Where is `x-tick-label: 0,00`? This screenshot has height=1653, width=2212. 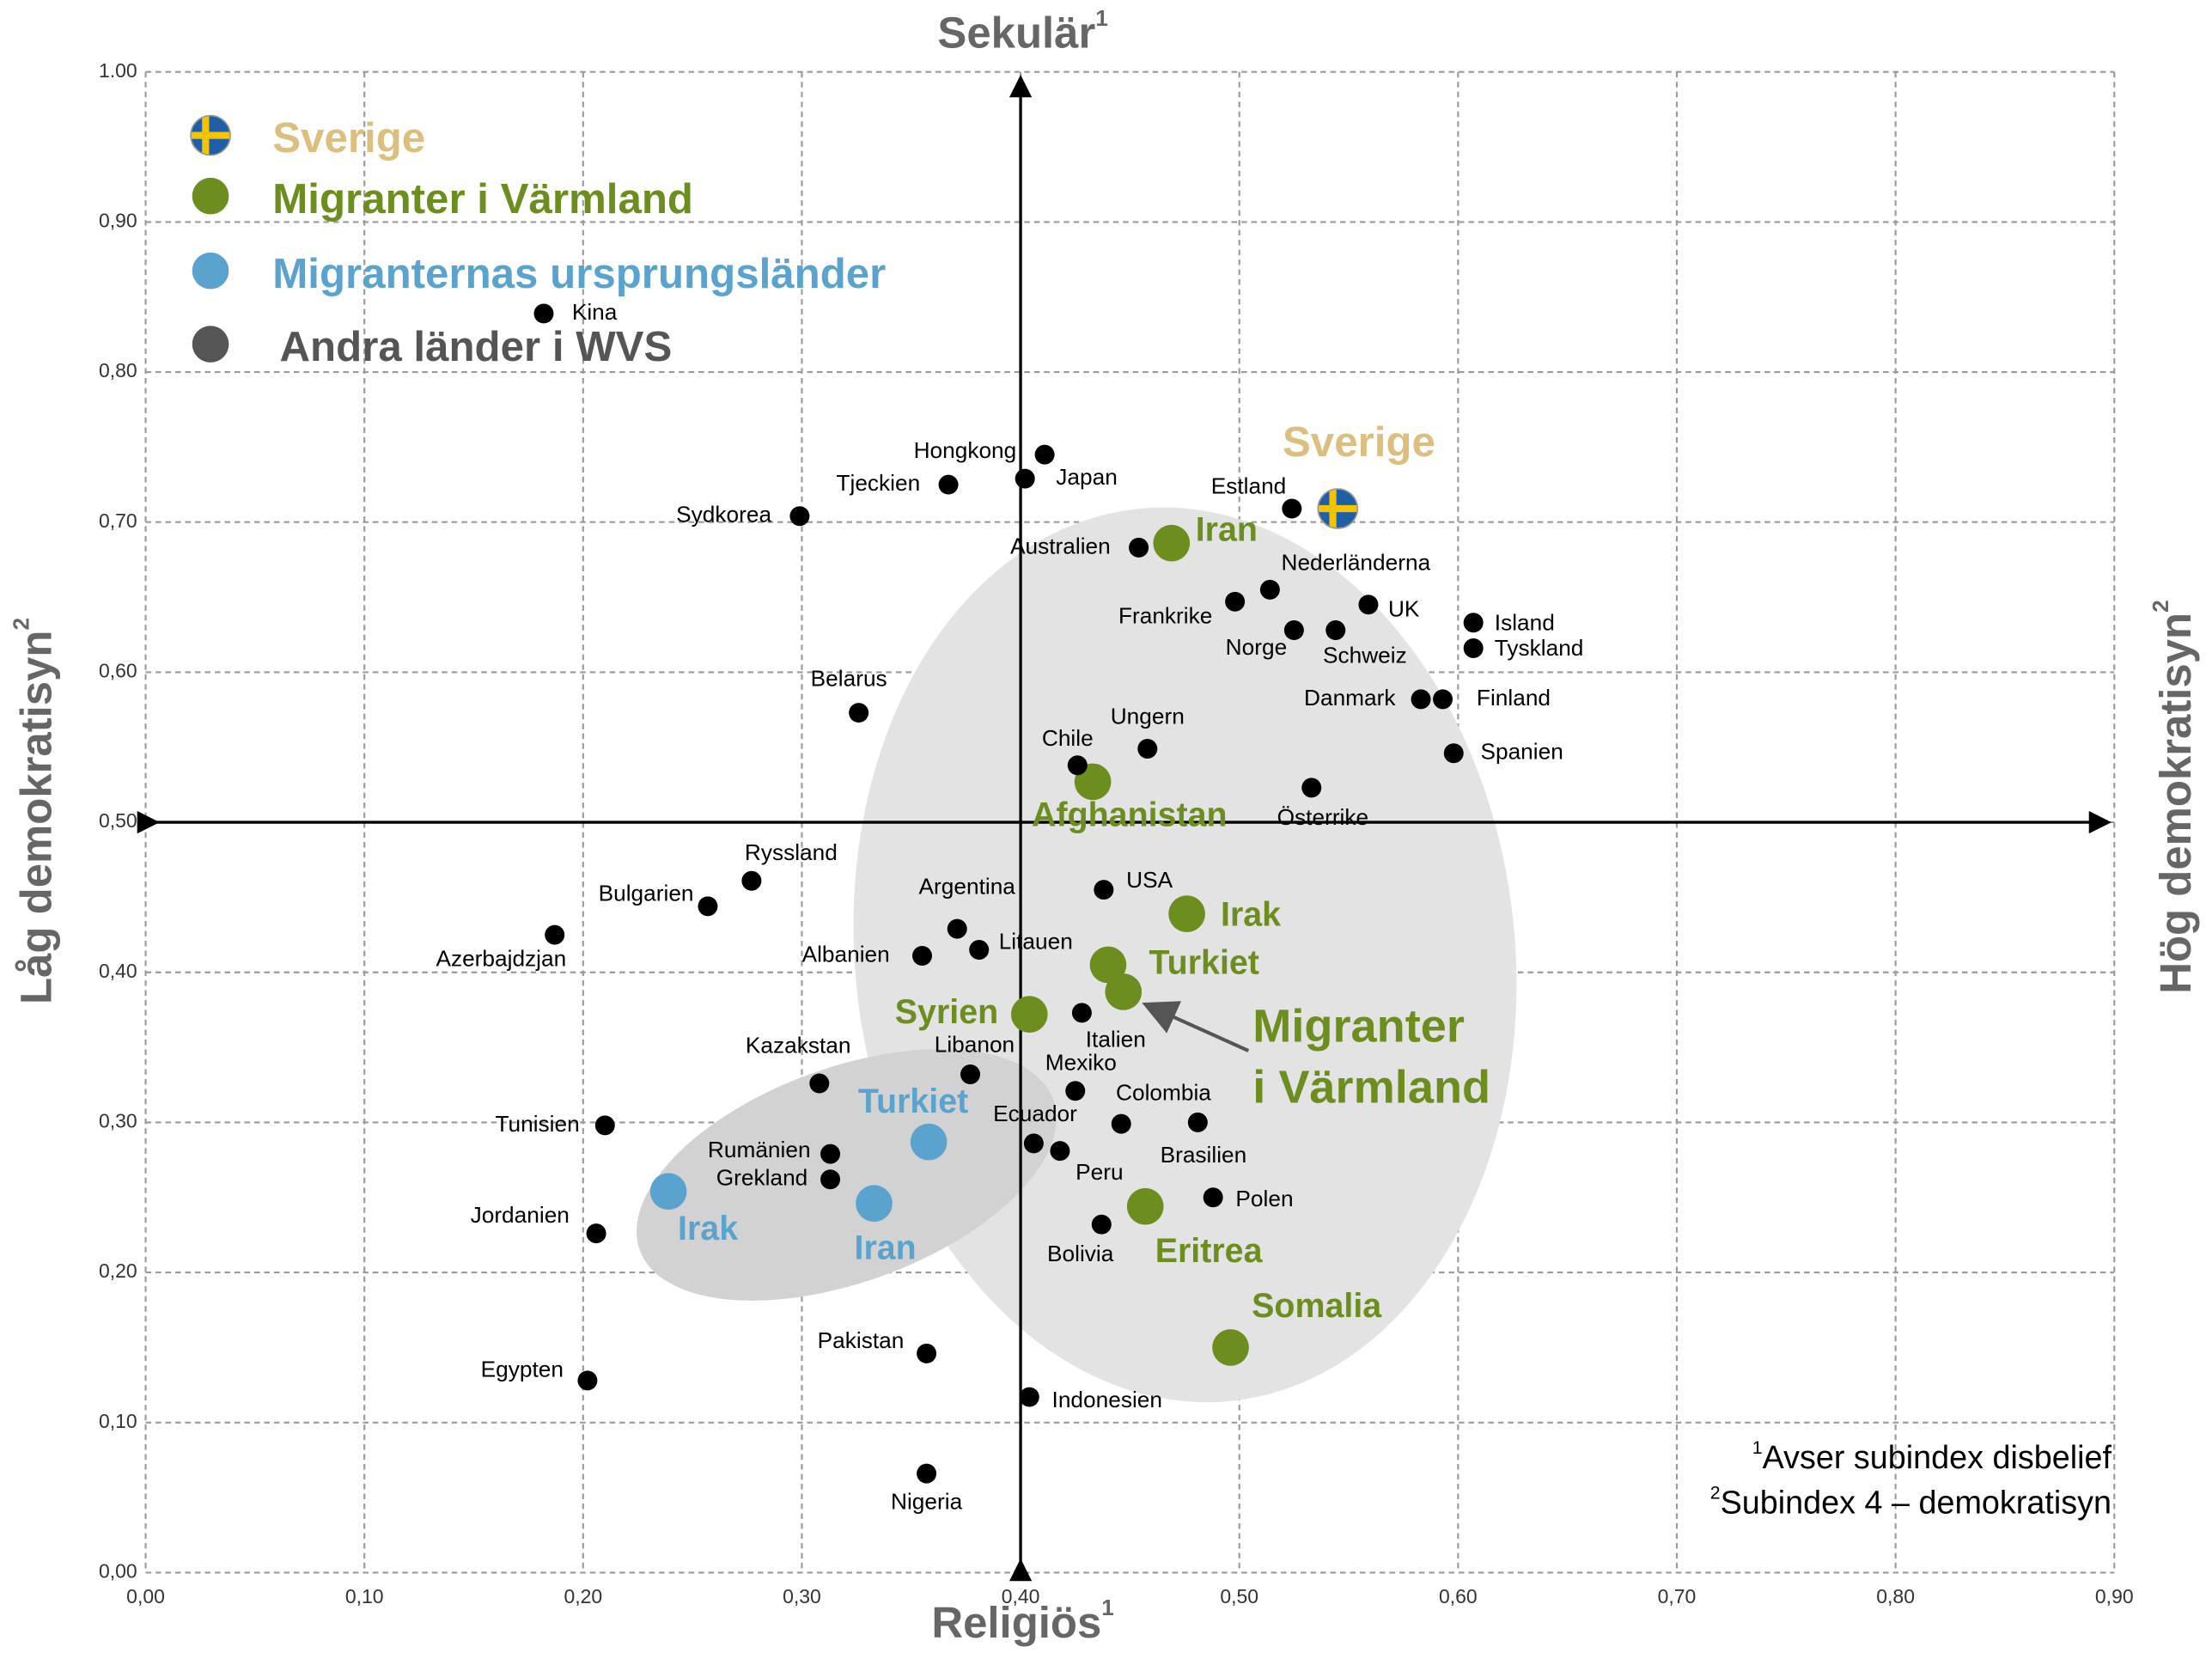 x-tick-label: 0,00 is located at coordinates (145, 1596).